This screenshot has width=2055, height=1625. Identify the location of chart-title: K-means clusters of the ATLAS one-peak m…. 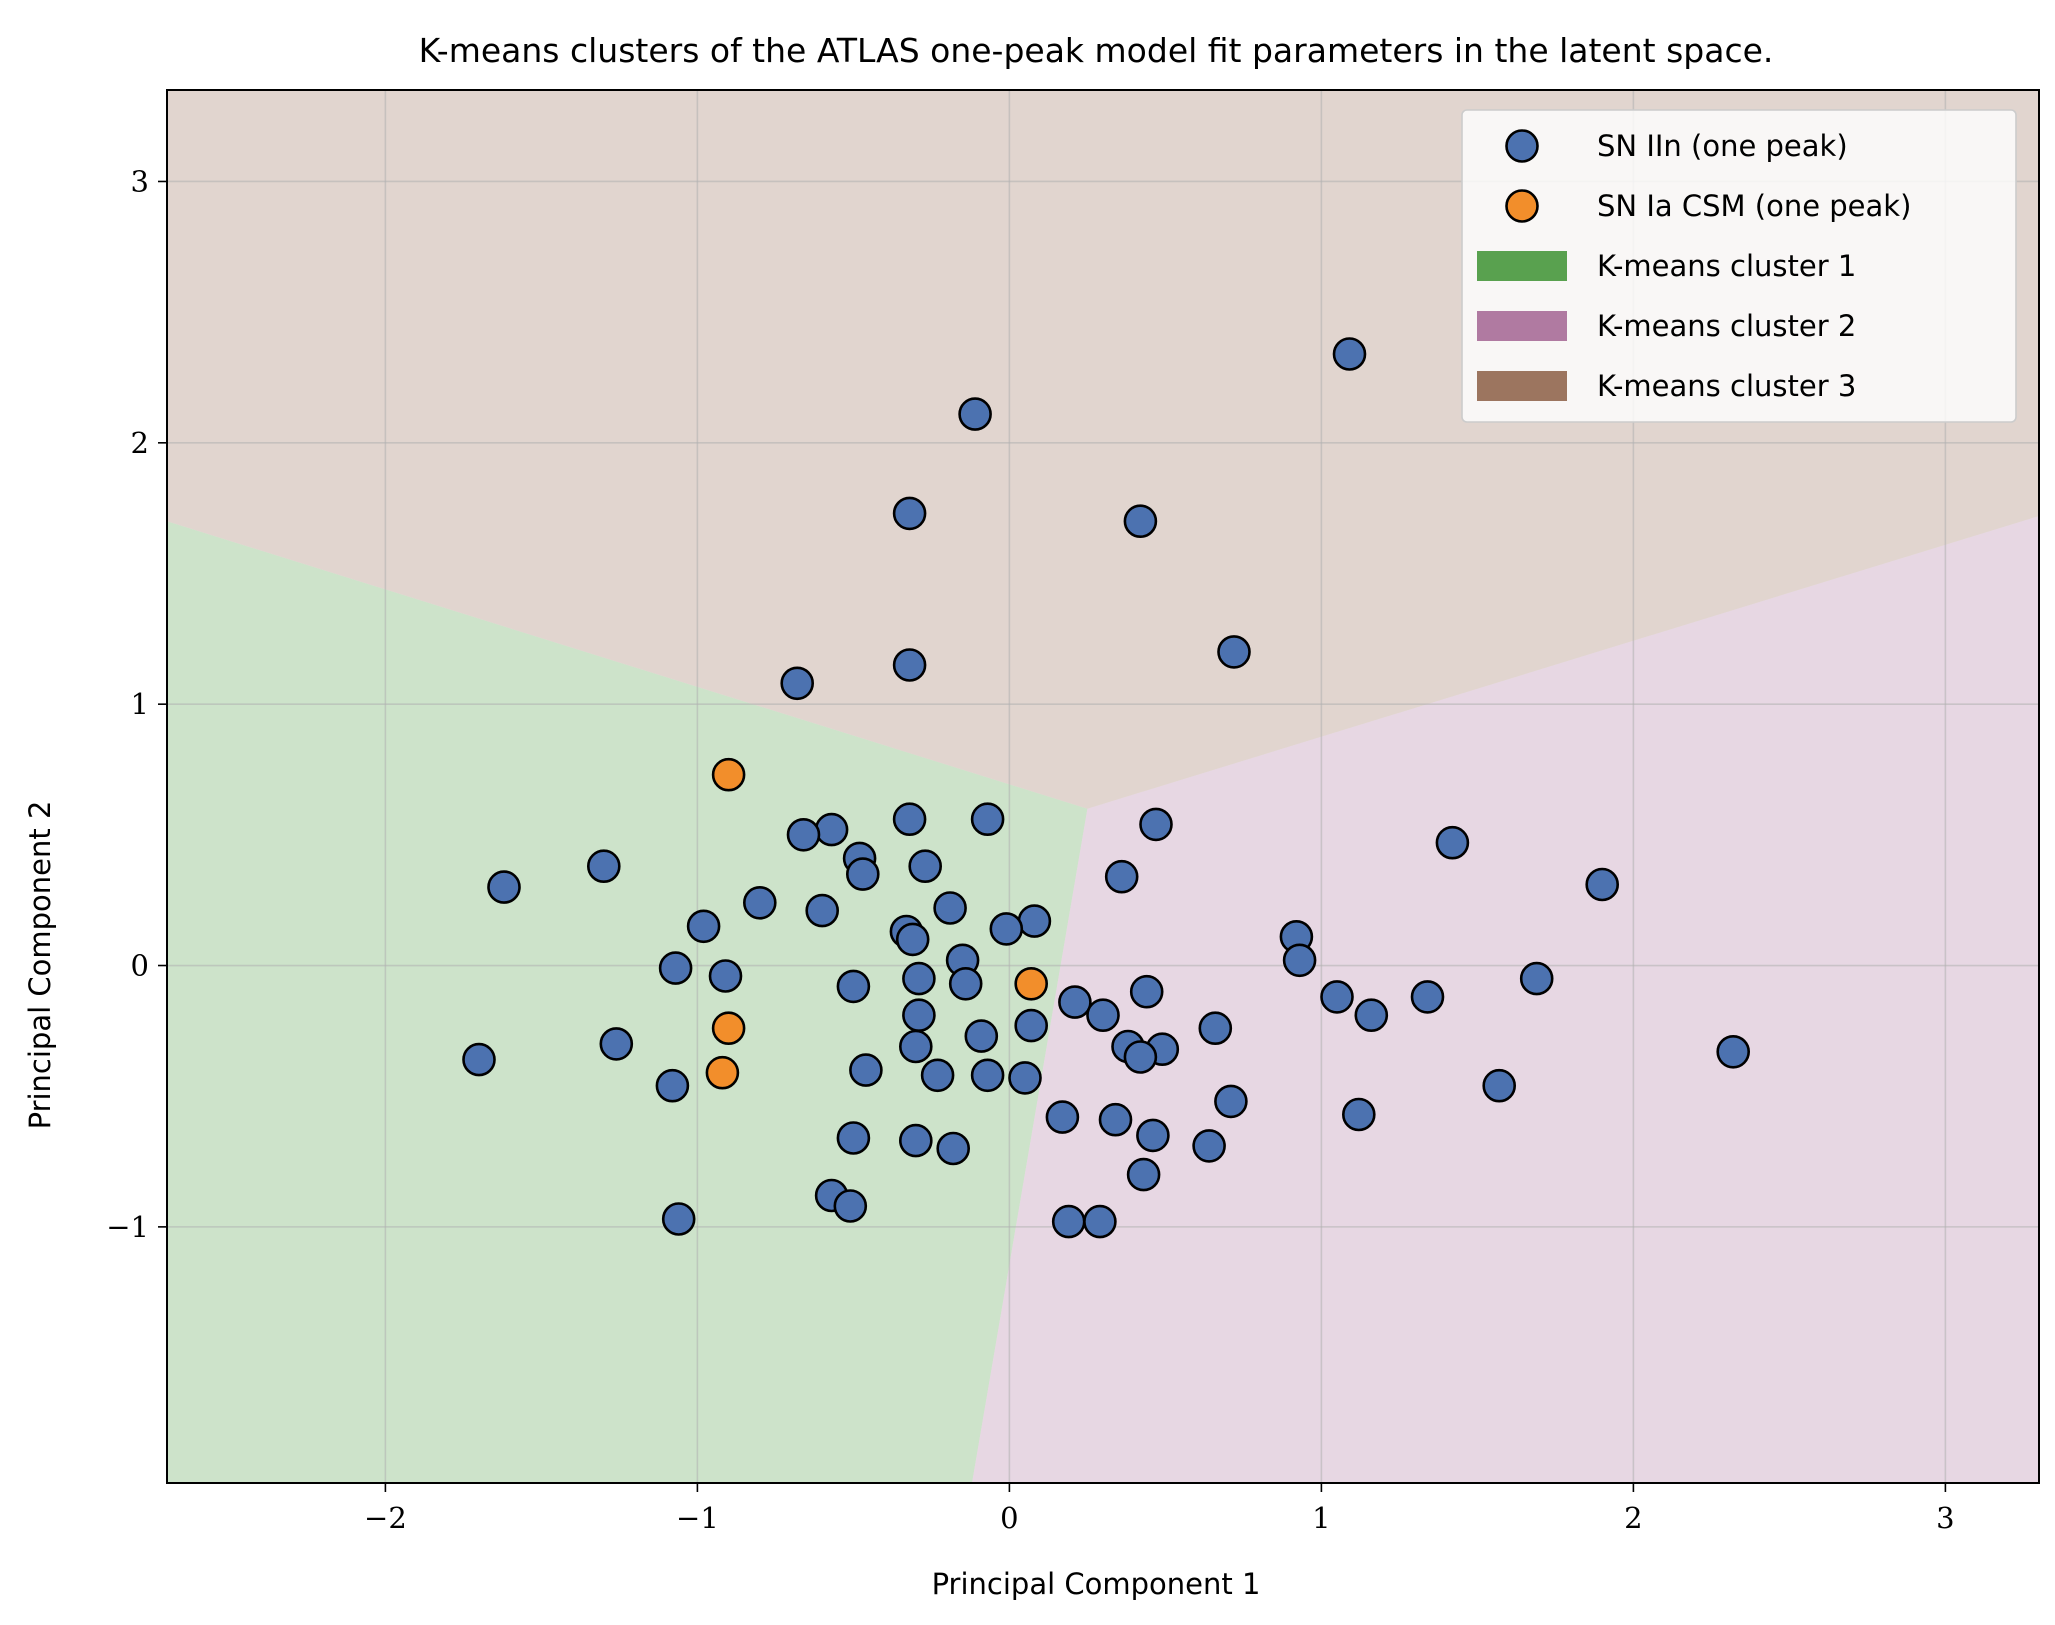
(1096, 50).